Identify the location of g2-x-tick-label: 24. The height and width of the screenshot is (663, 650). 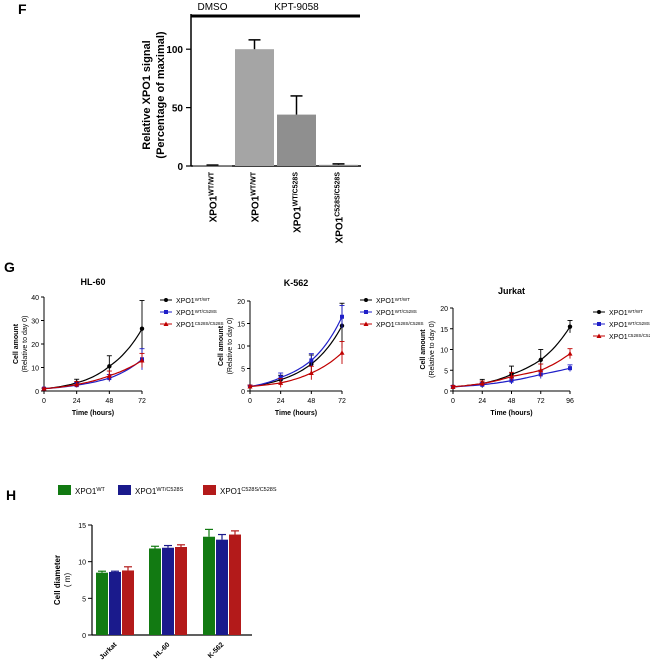
(482, 401).